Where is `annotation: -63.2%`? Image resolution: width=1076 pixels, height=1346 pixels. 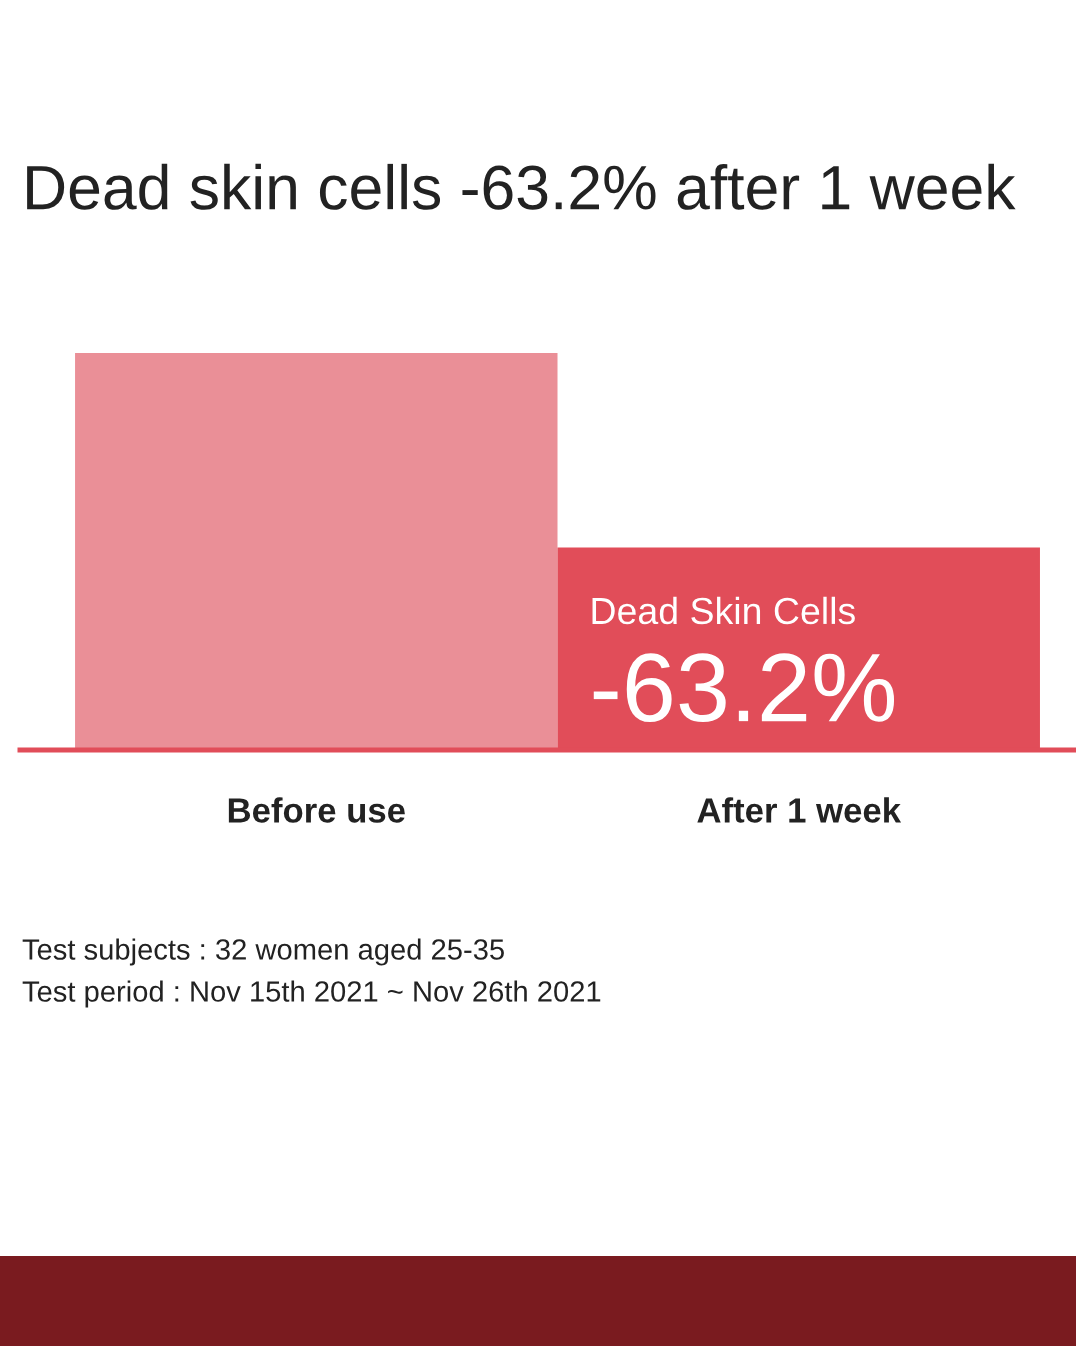 annotation: -63.2% is located at coordinates (744, 688).